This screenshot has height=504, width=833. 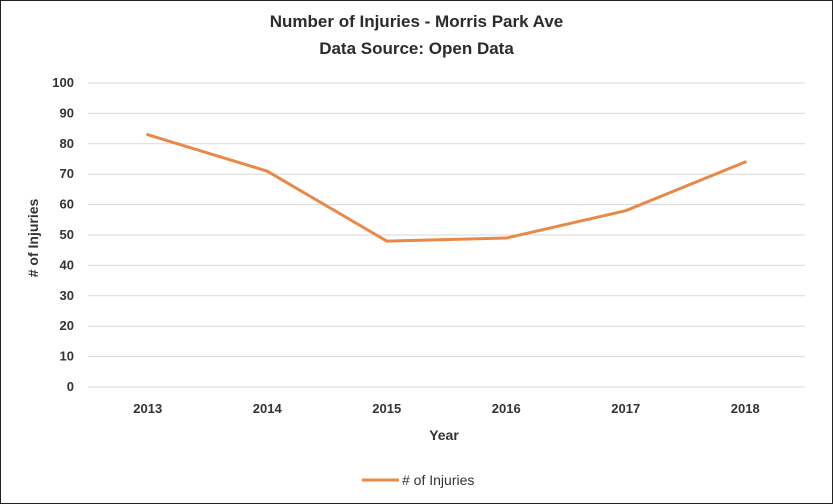 I want to click on y-tick-label: 50, so click(x=67, y=234).